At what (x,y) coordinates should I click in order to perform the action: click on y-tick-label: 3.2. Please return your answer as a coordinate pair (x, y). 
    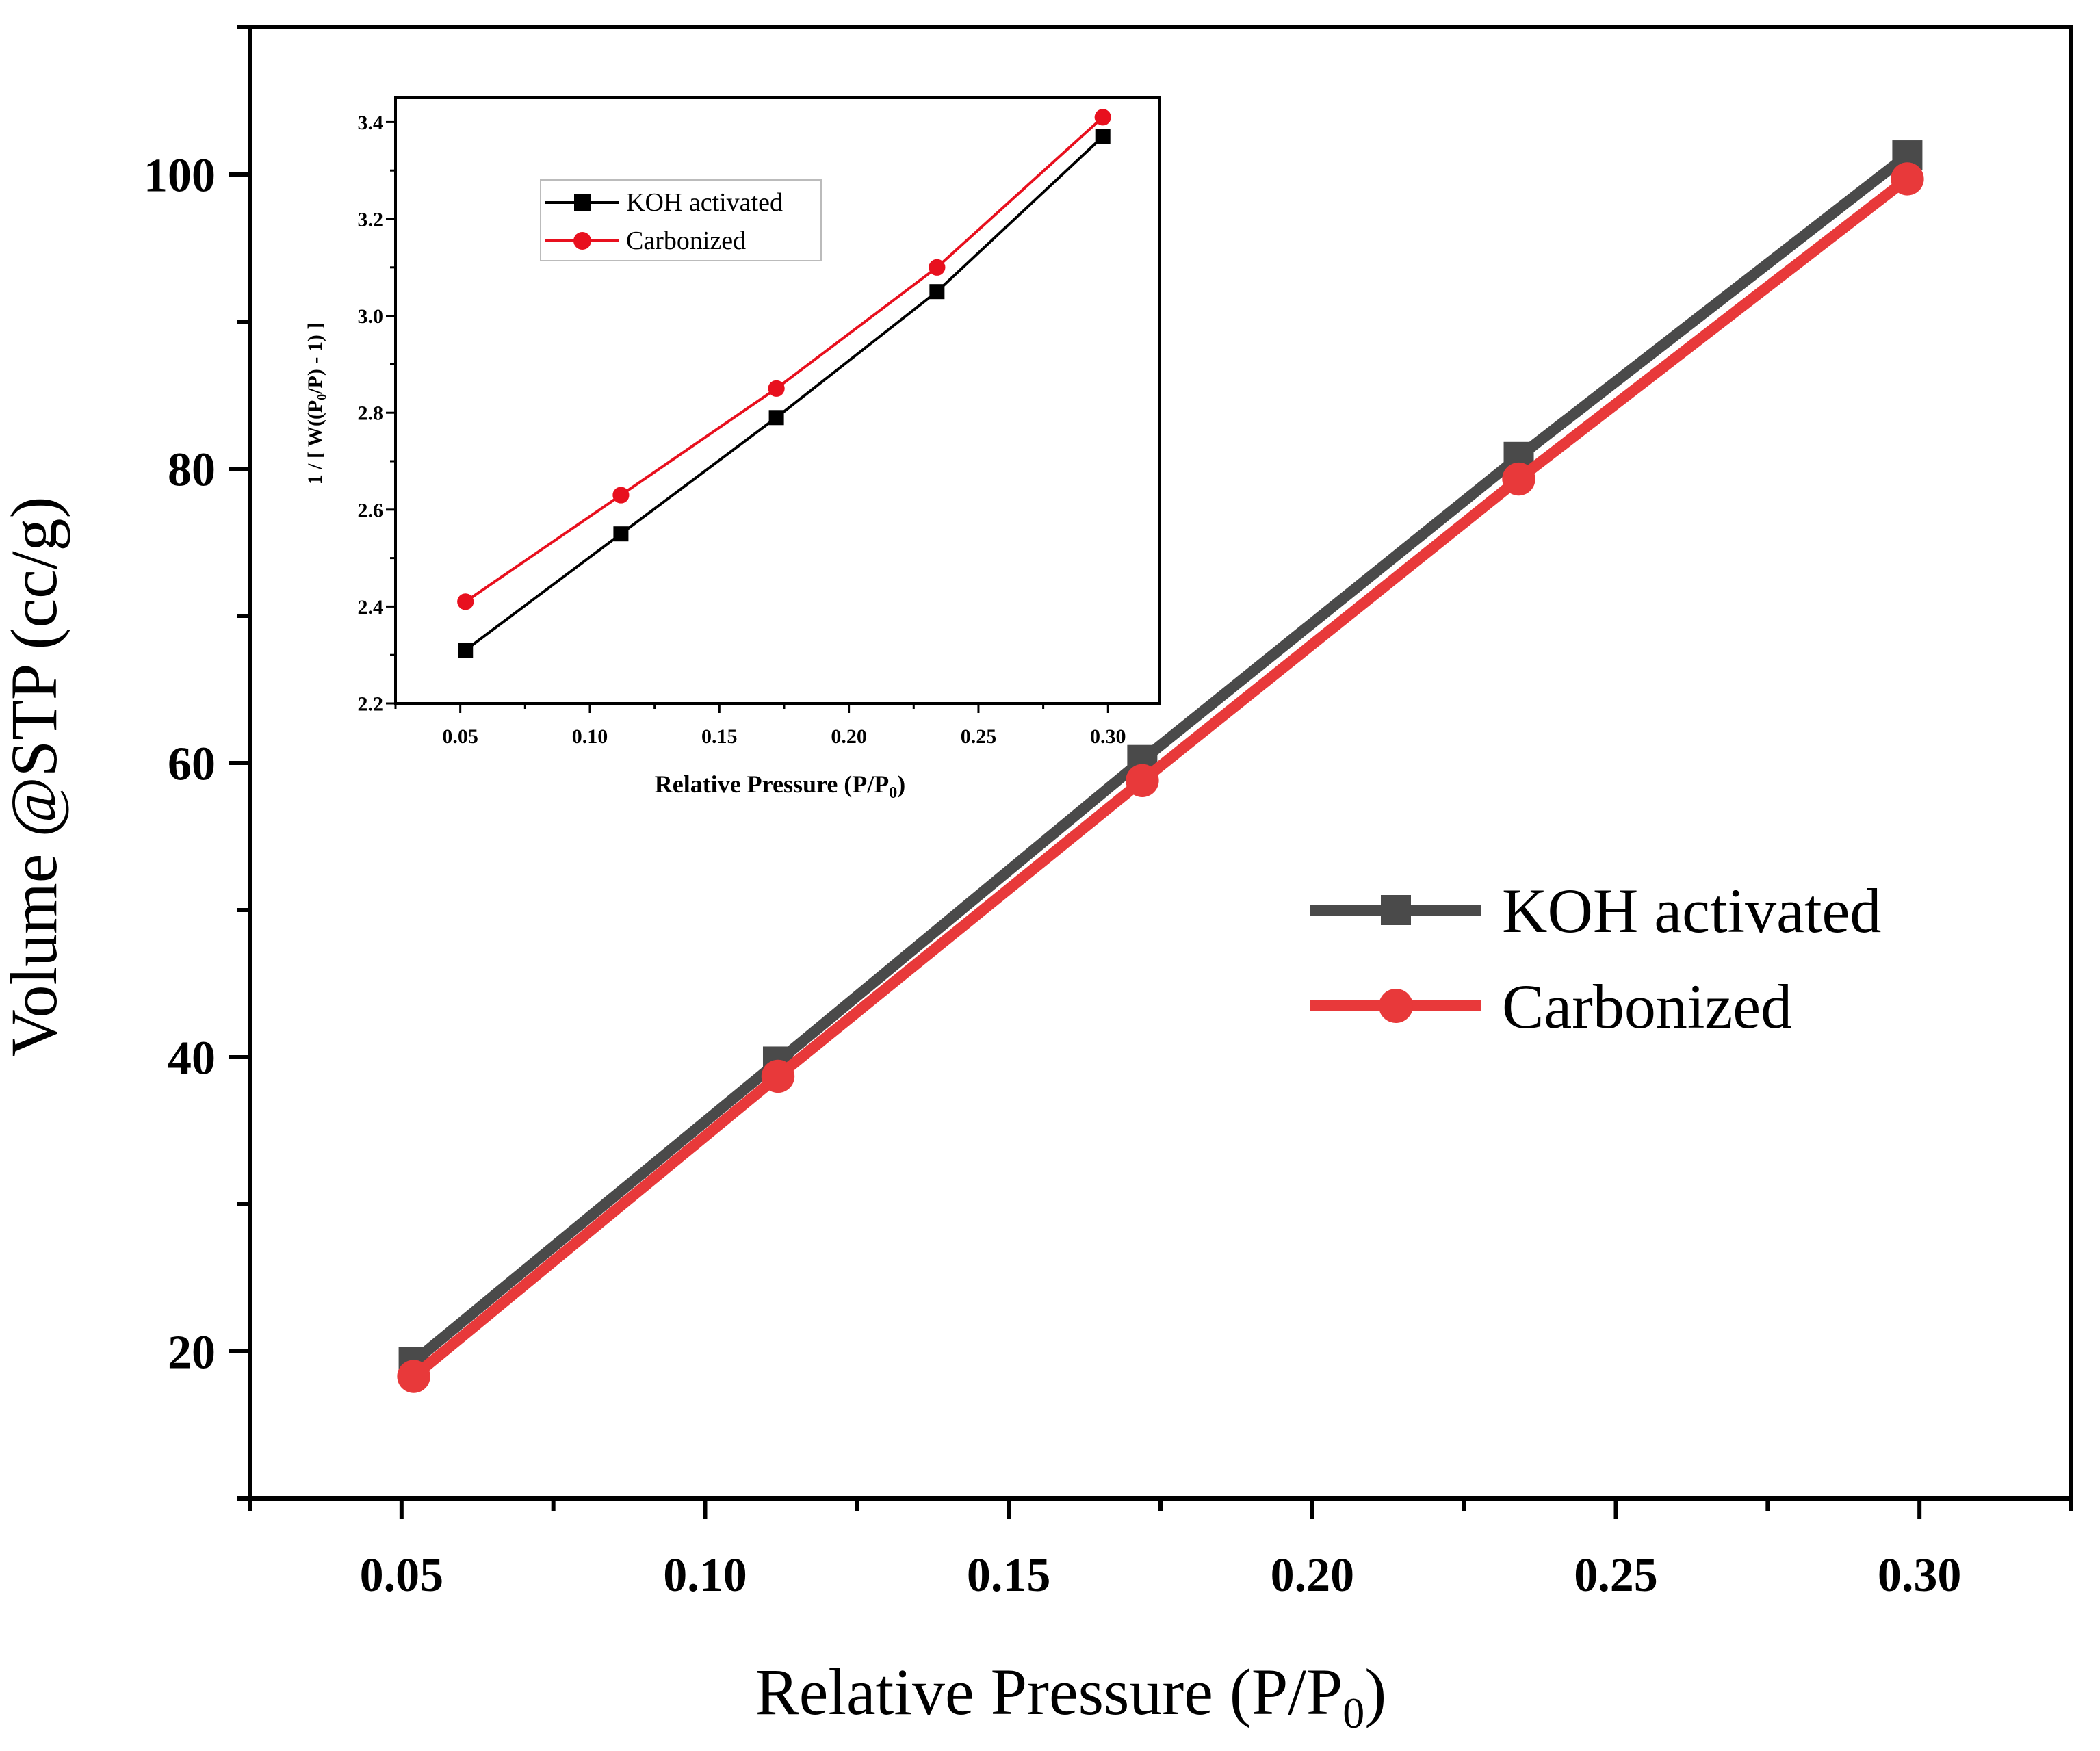
    Looking at the image, I should click on (371, 220).